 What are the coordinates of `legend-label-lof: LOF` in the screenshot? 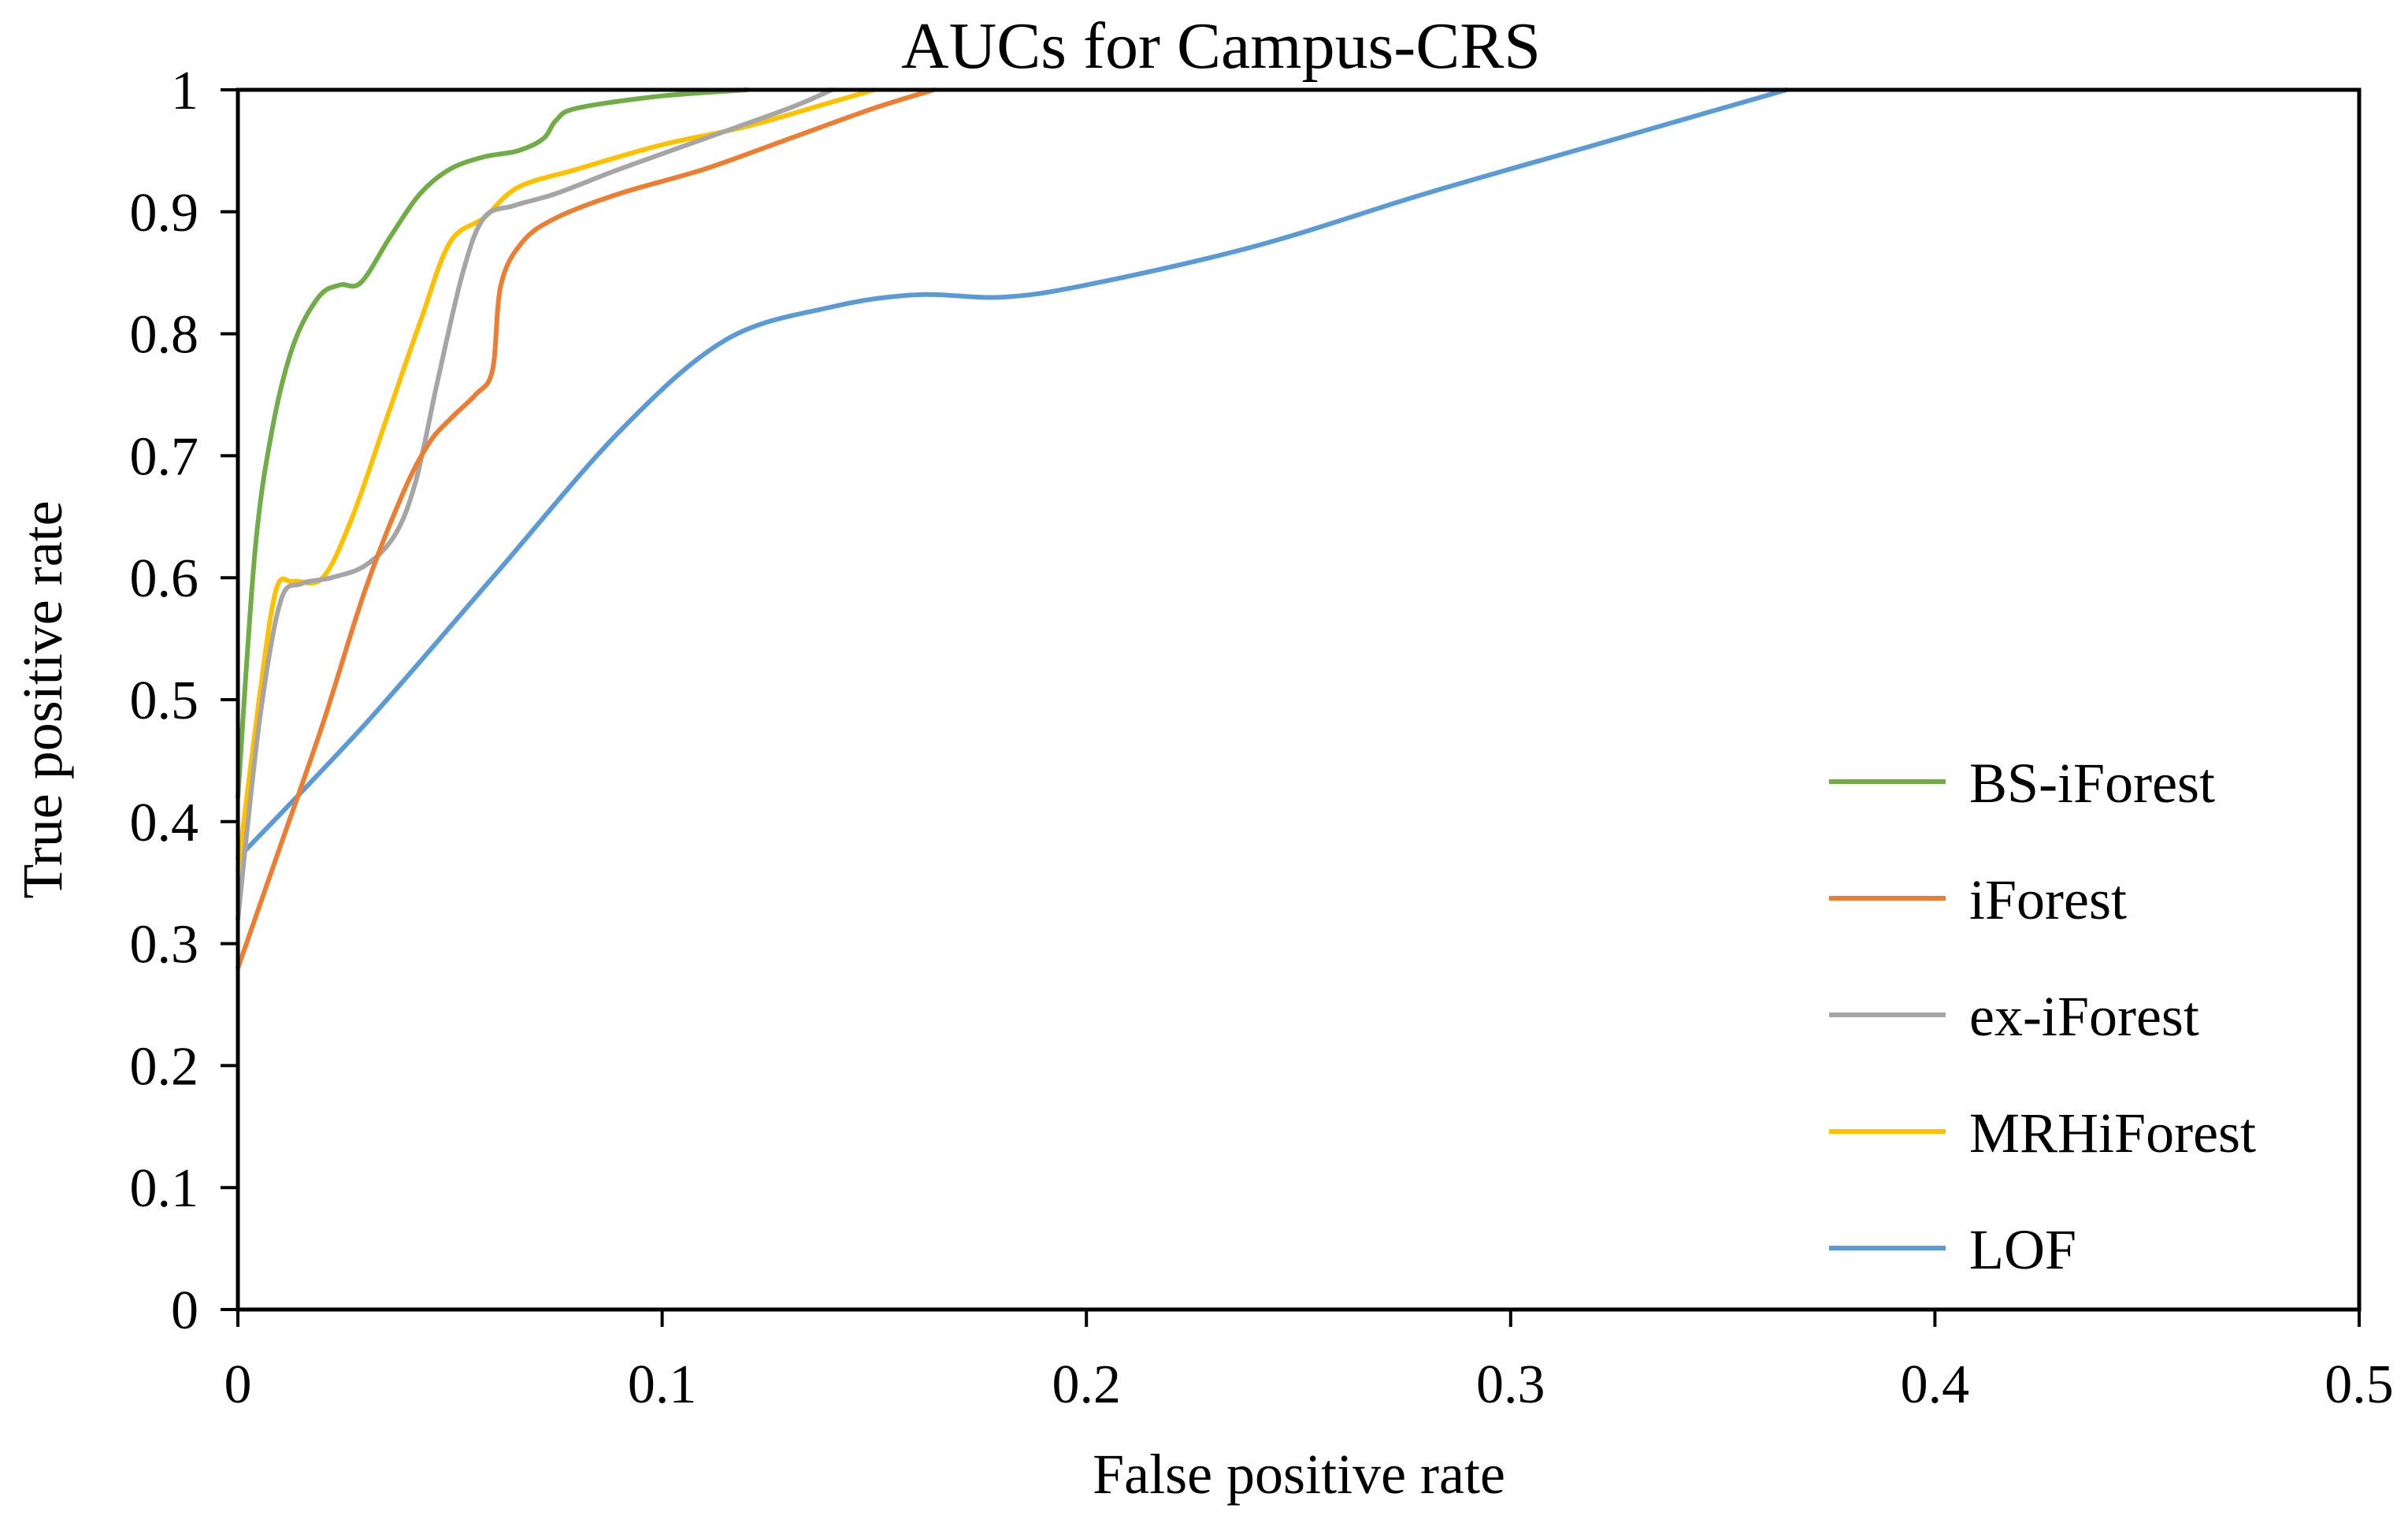 It's located at (2022, 1249).